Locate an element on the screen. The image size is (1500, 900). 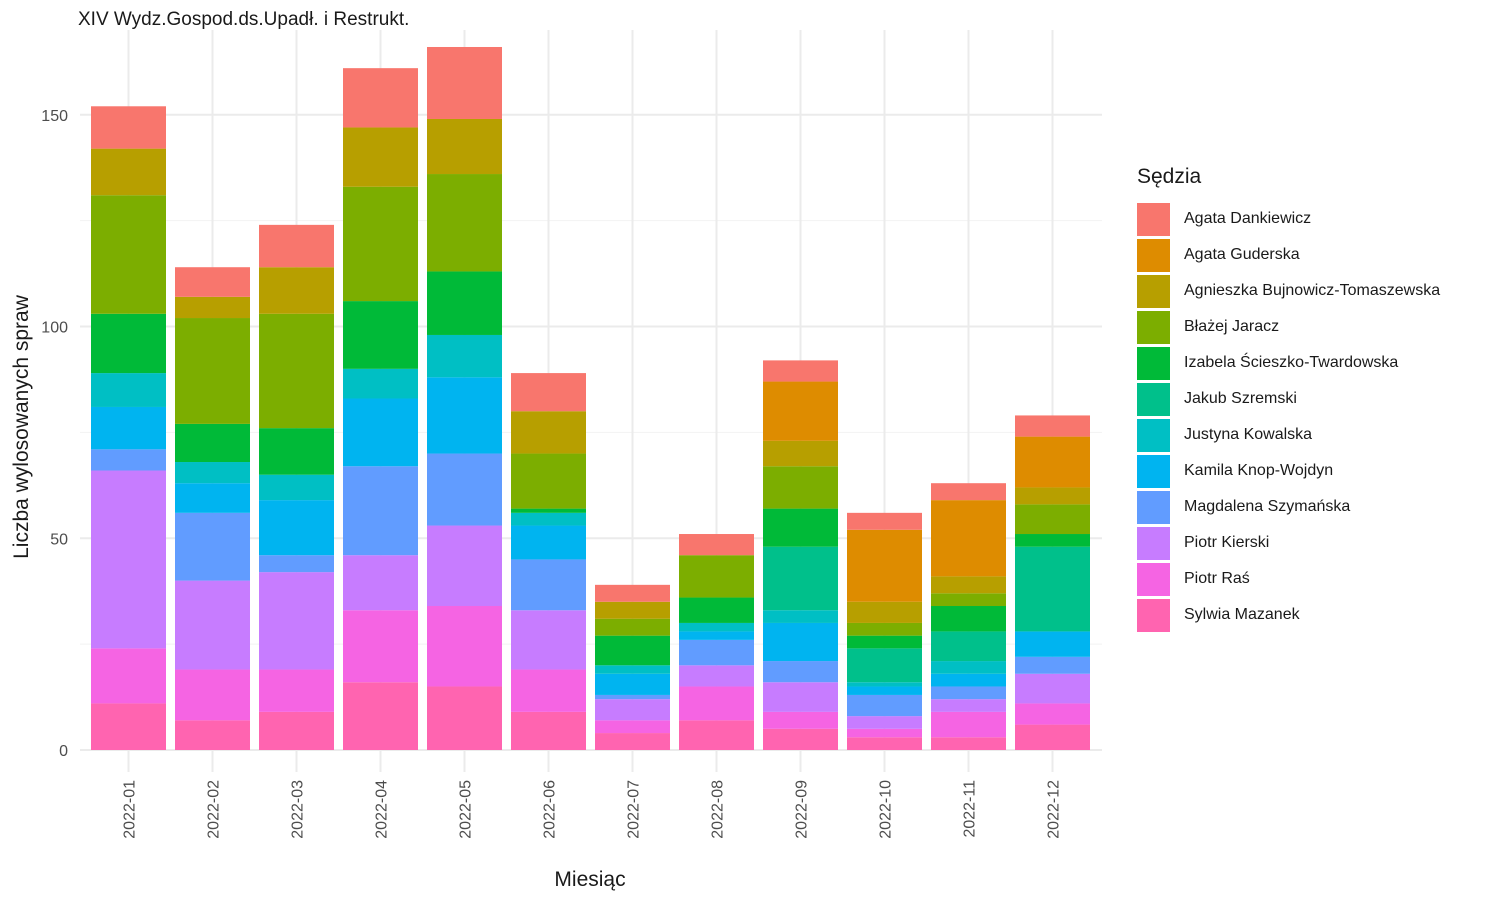
legend-item: Justyna Kowalska is located at coordinates (1288, 435).